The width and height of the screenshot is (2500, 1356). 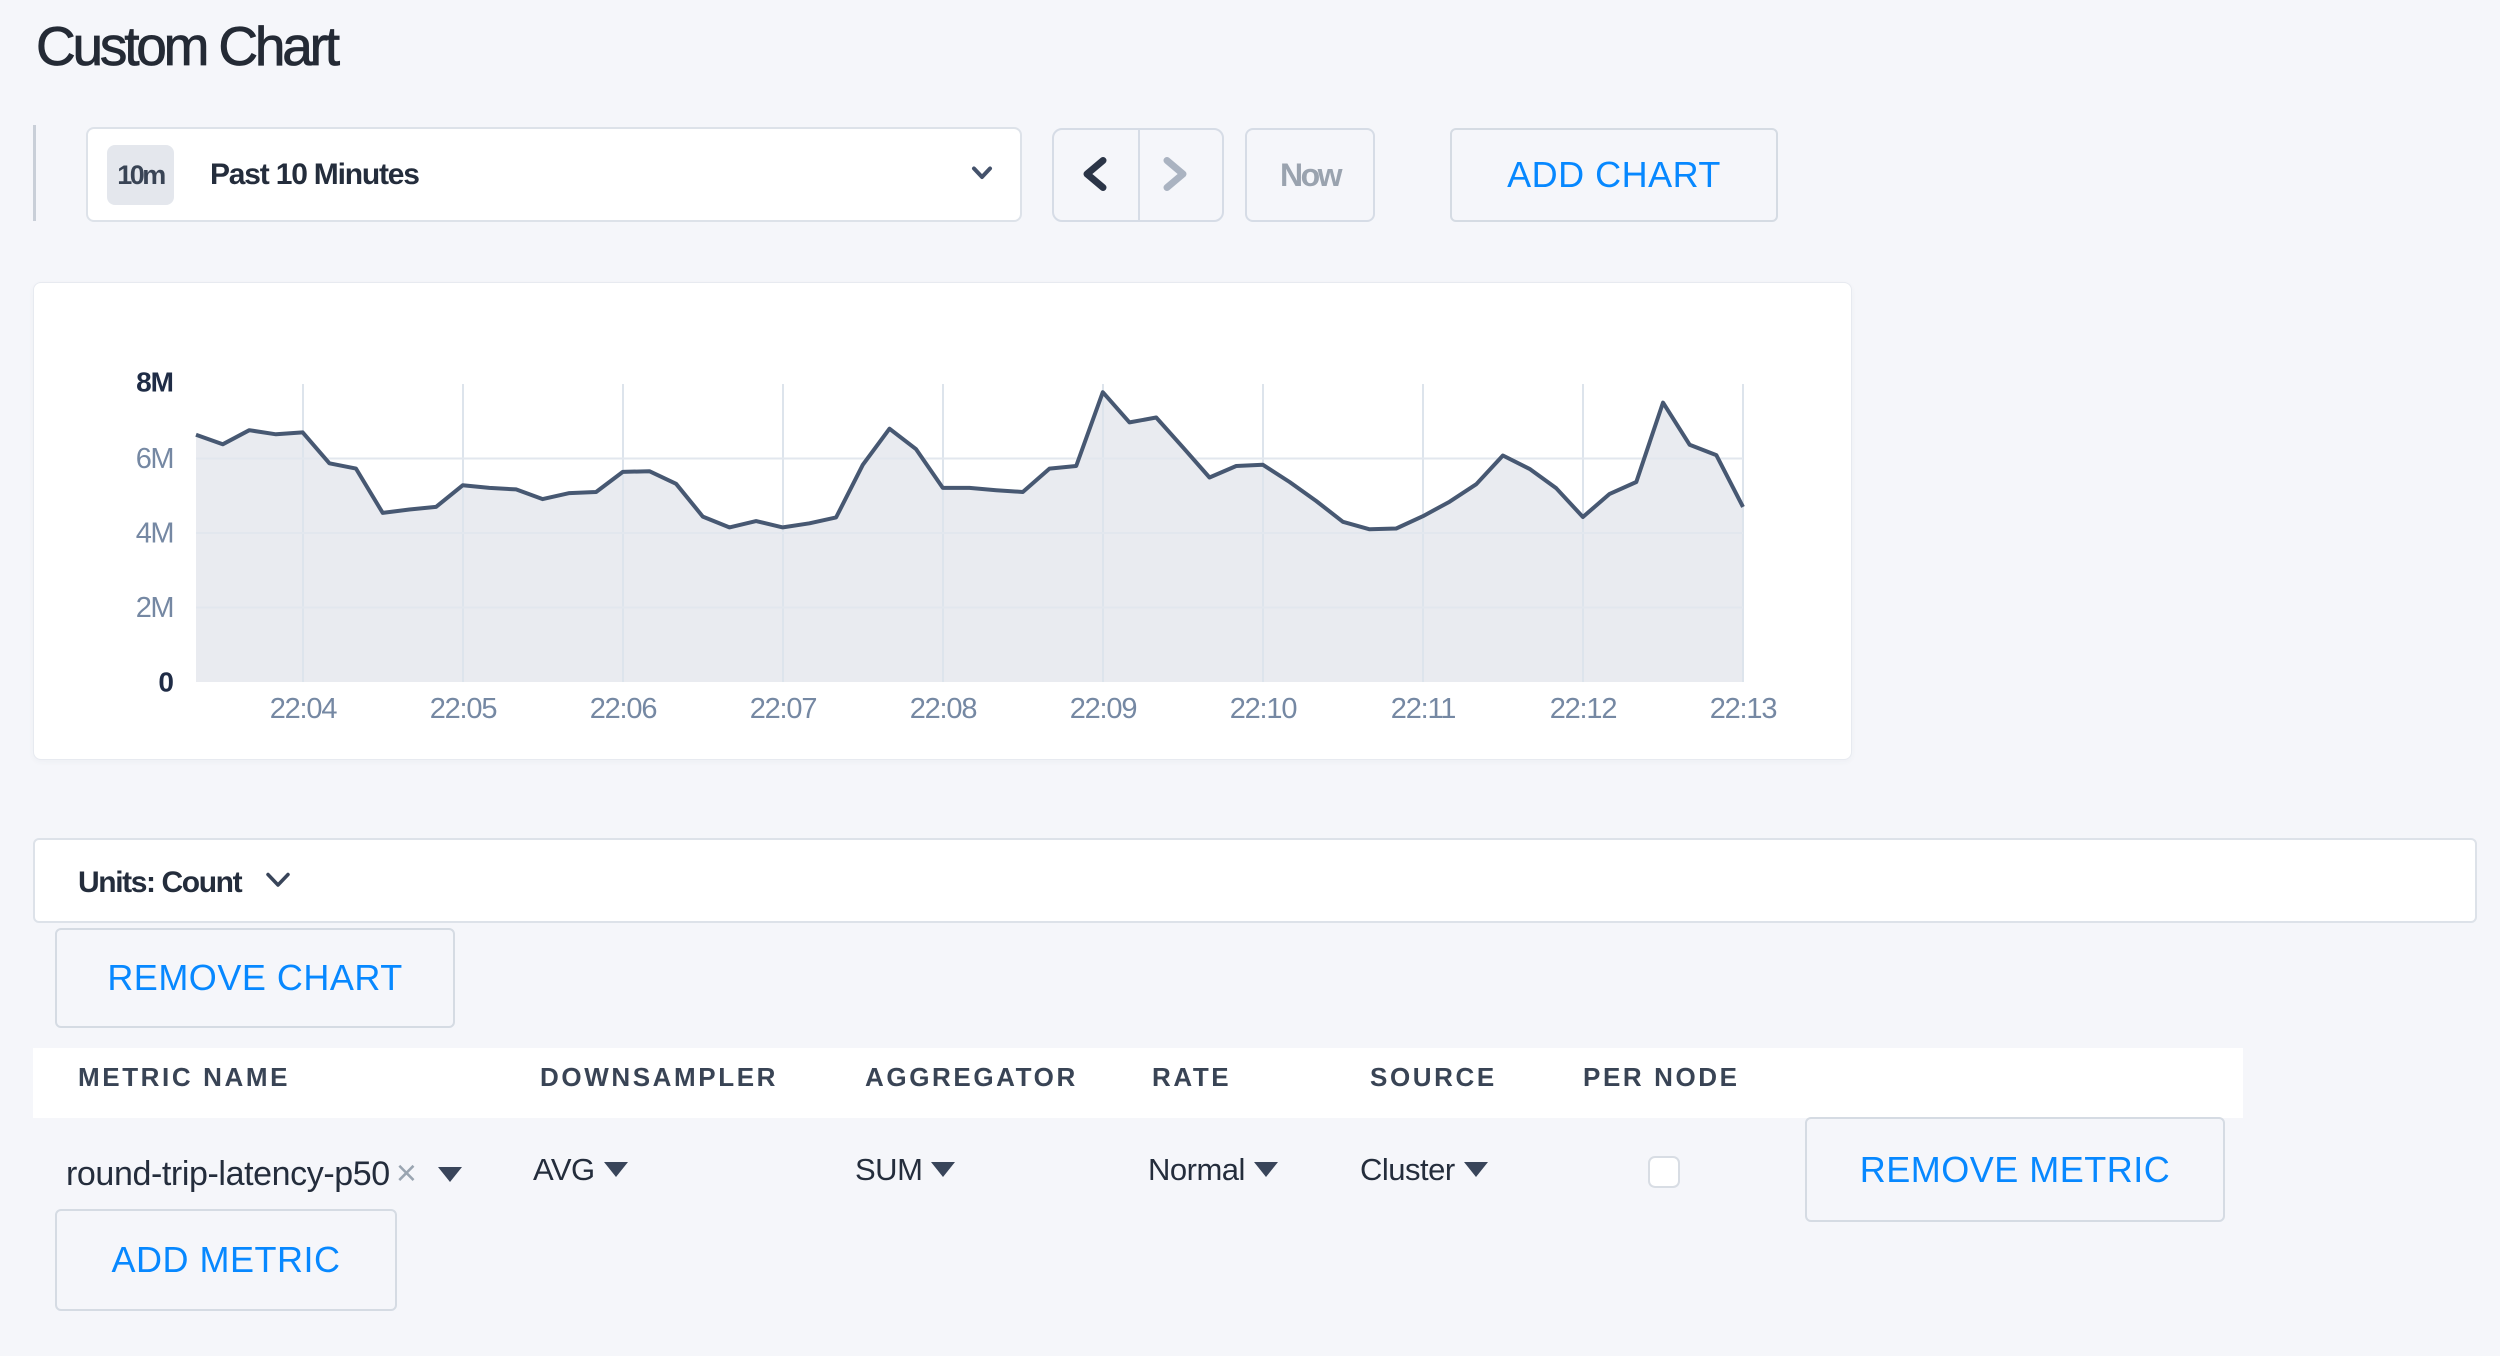 I want to click on svg-text: 8M, so click(x=154, y=381).